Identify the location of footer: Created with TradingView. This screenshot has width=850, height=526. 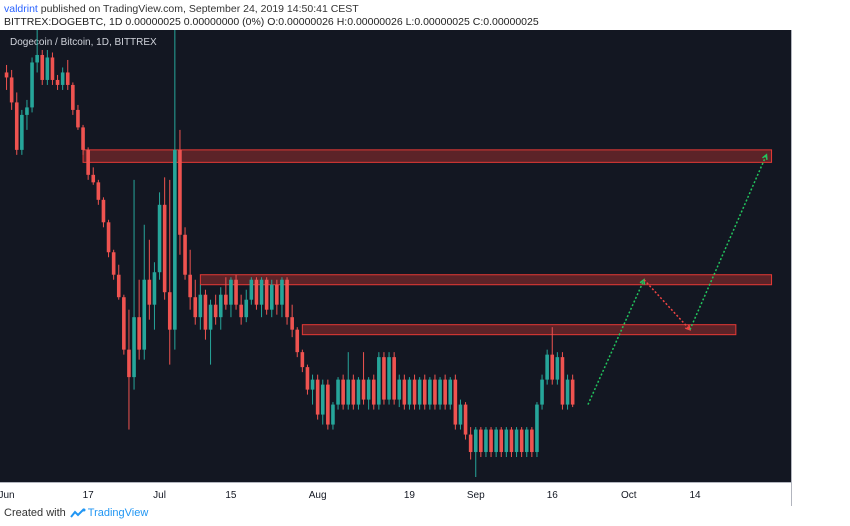
(76, 513).